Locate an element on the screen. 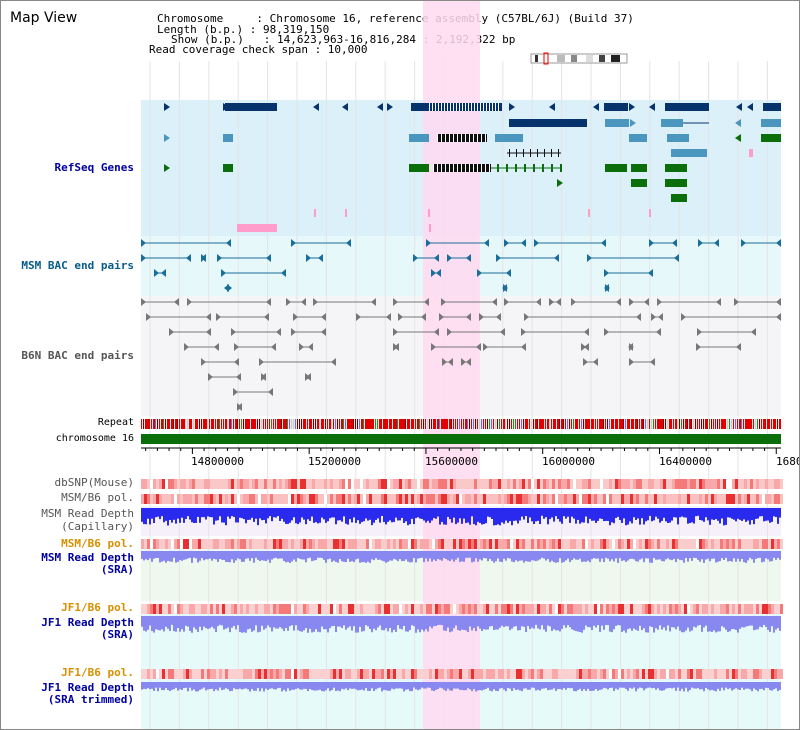 This screenshot has height=730, width=800. gene-chevron is located at coordinates (316, 107).